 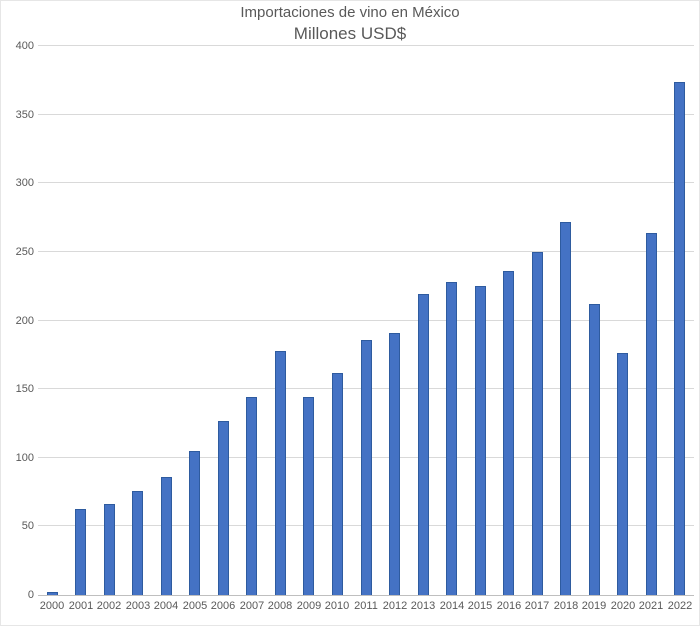 I want to click on bar-2017, so click(x=537, y=423).